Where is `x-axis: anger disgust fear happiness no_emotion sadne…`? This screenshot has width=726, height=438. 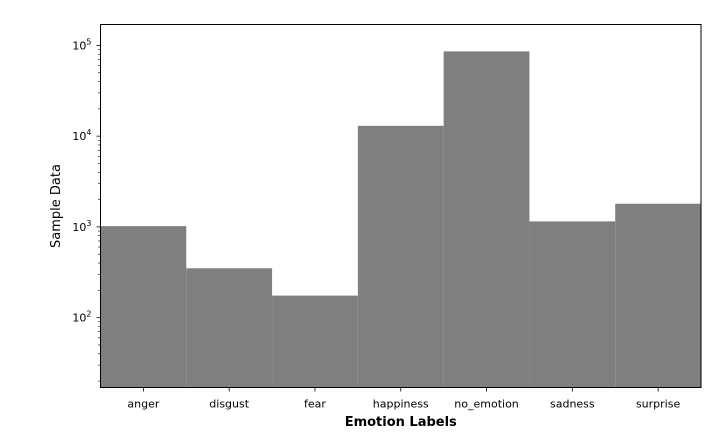 x-axis: anger disgust fear happiness no_emotion sadne… is located at coordinates (404, 399).